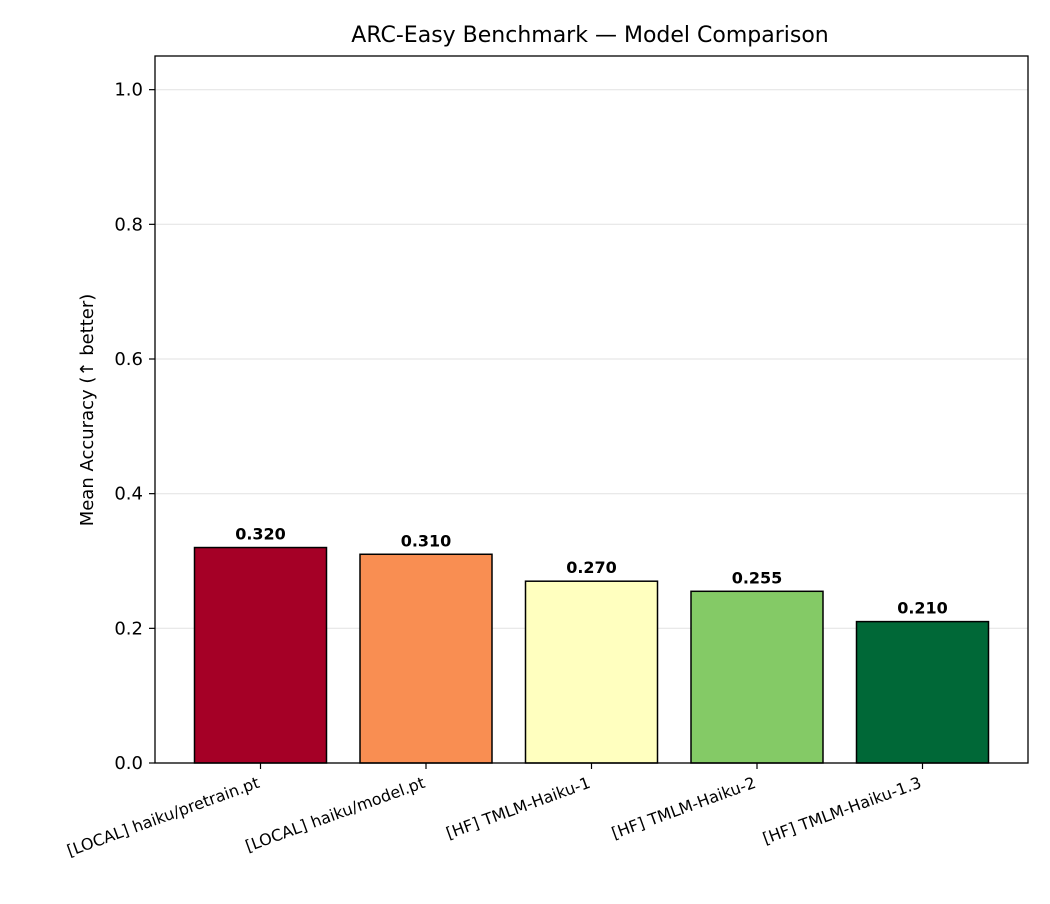 The image size is (1050, 904). What do you see at coordinates (518, 808) in the screenshot?
I see `x-tick-label: [HF] TMLM-Haiku-1` at bounding box center [518, 808].